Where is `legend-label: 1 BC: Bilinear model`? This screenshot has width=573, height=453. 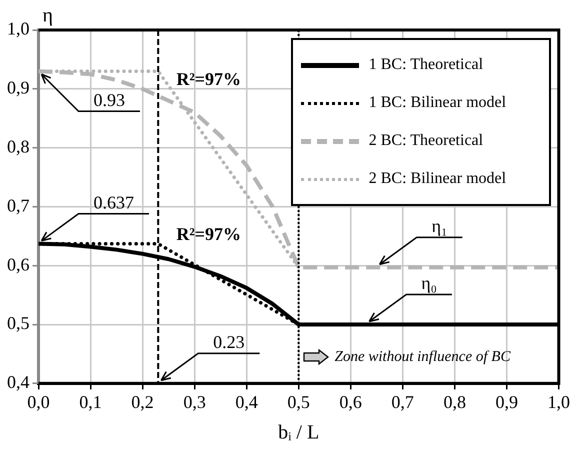
legend-label: 1 BC: Bilinear model is located at coordinates (437, 103).